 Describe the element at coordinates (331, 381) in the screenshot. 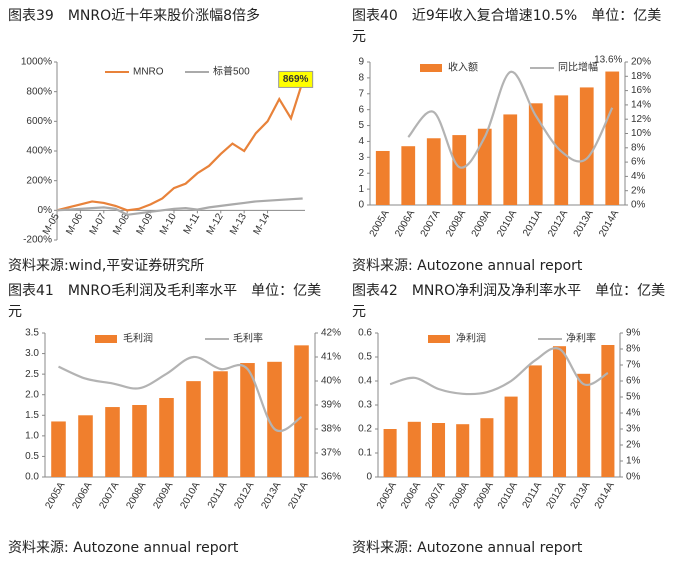

I see `y2-tick-label: 40%` at that location.